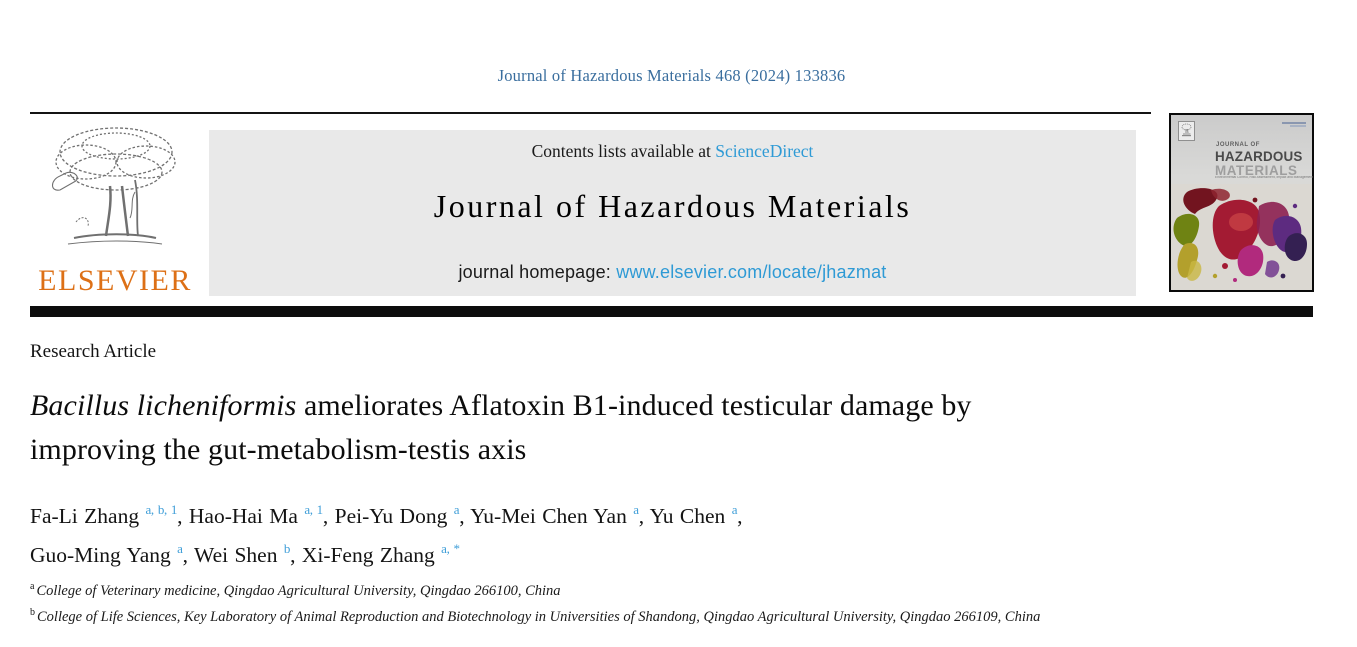 This screenshot has height=647, width=1357. What do you see at coordinates (548, 516) in the screenshot?
I see `author-name: Yu-Mei Chen Yan` at bounding box center [548, 516].